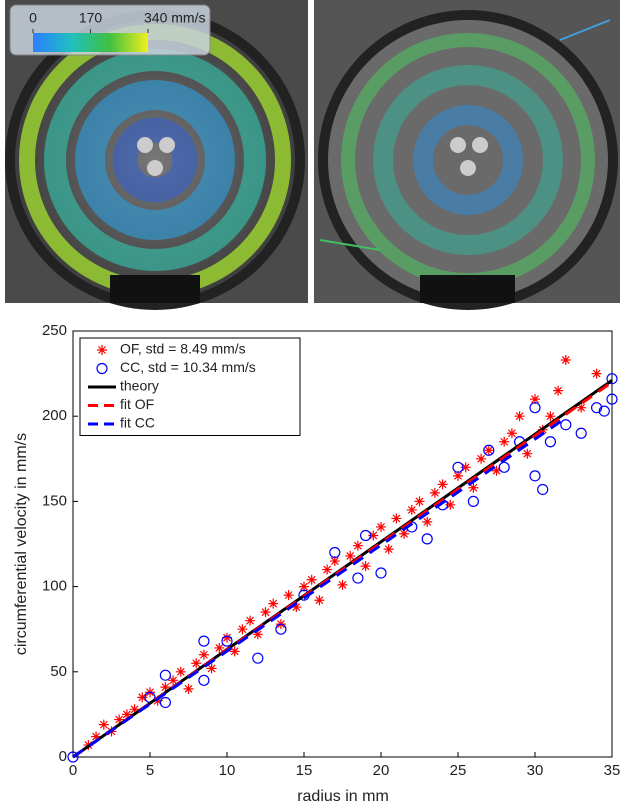  What do you see at coordinates (304, 770) in the screenshot?
I see `x-tick-label: 15` at bounding box center [304, 770].